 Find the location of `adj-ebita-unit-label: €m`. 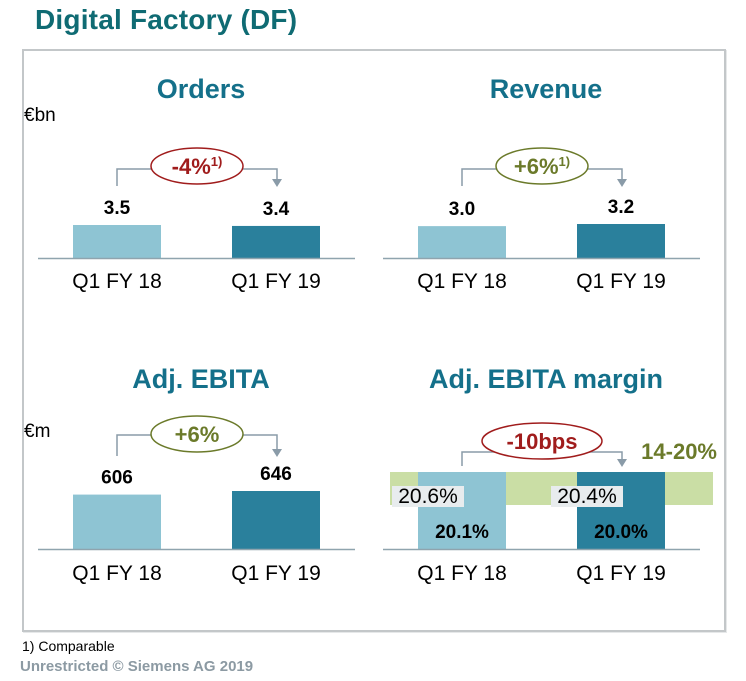

adj-ebita-unit-label: €m is located at coordinates (37, 431).